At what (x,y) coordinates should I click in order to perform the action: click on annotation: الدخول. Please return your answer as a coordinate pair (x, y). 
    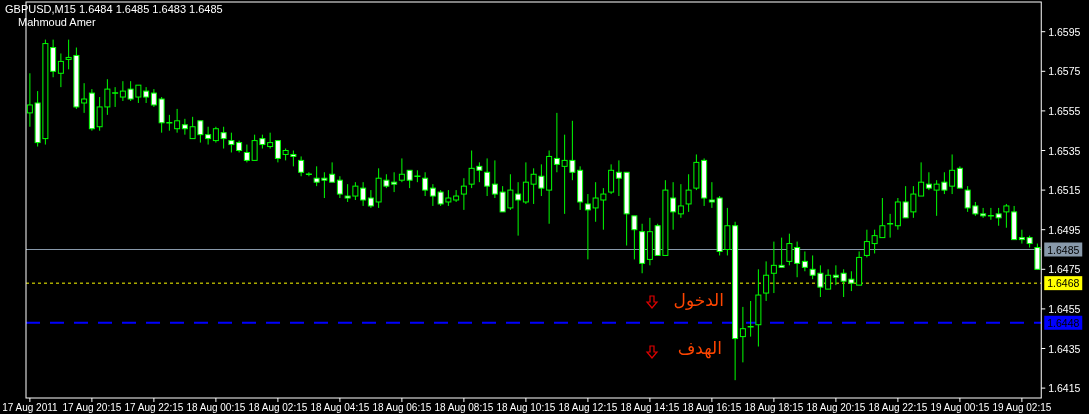
    Looking at the image, I should click on (698, 300).